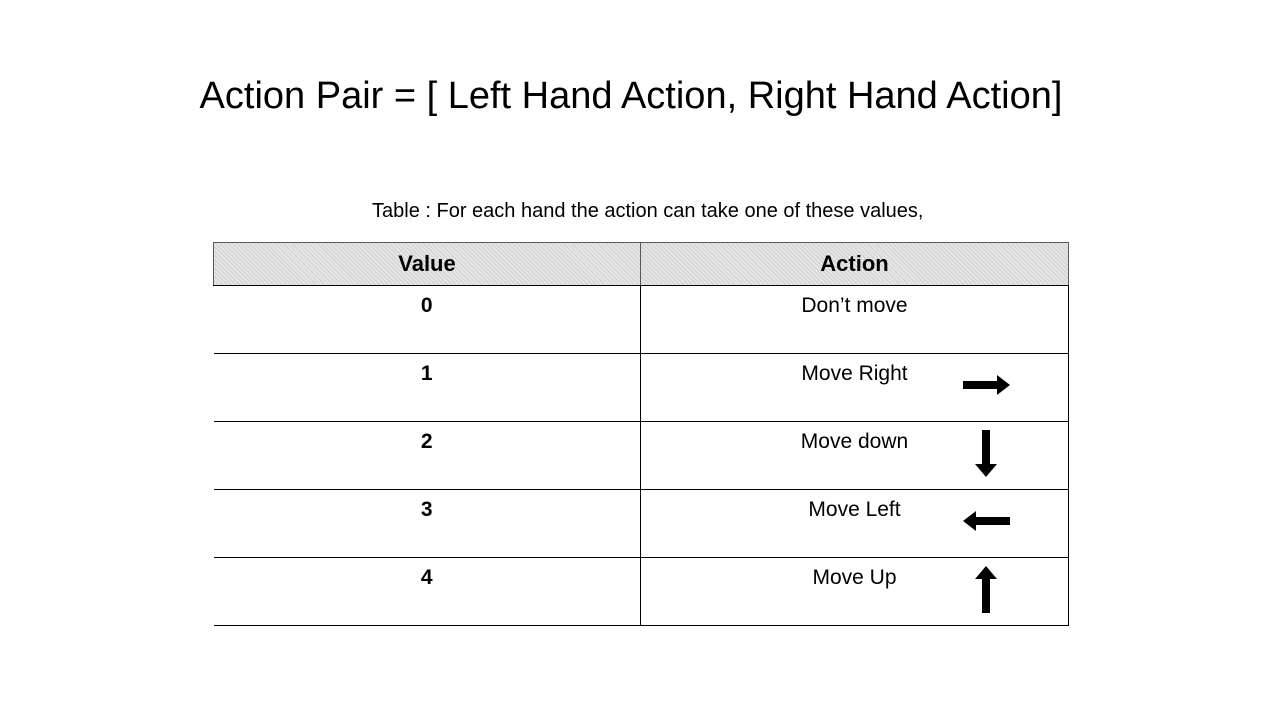 Image resolution: width=1280 pixels, height=720 pixels. I want to click on action-cell: Don’t move, so click(854, 319).